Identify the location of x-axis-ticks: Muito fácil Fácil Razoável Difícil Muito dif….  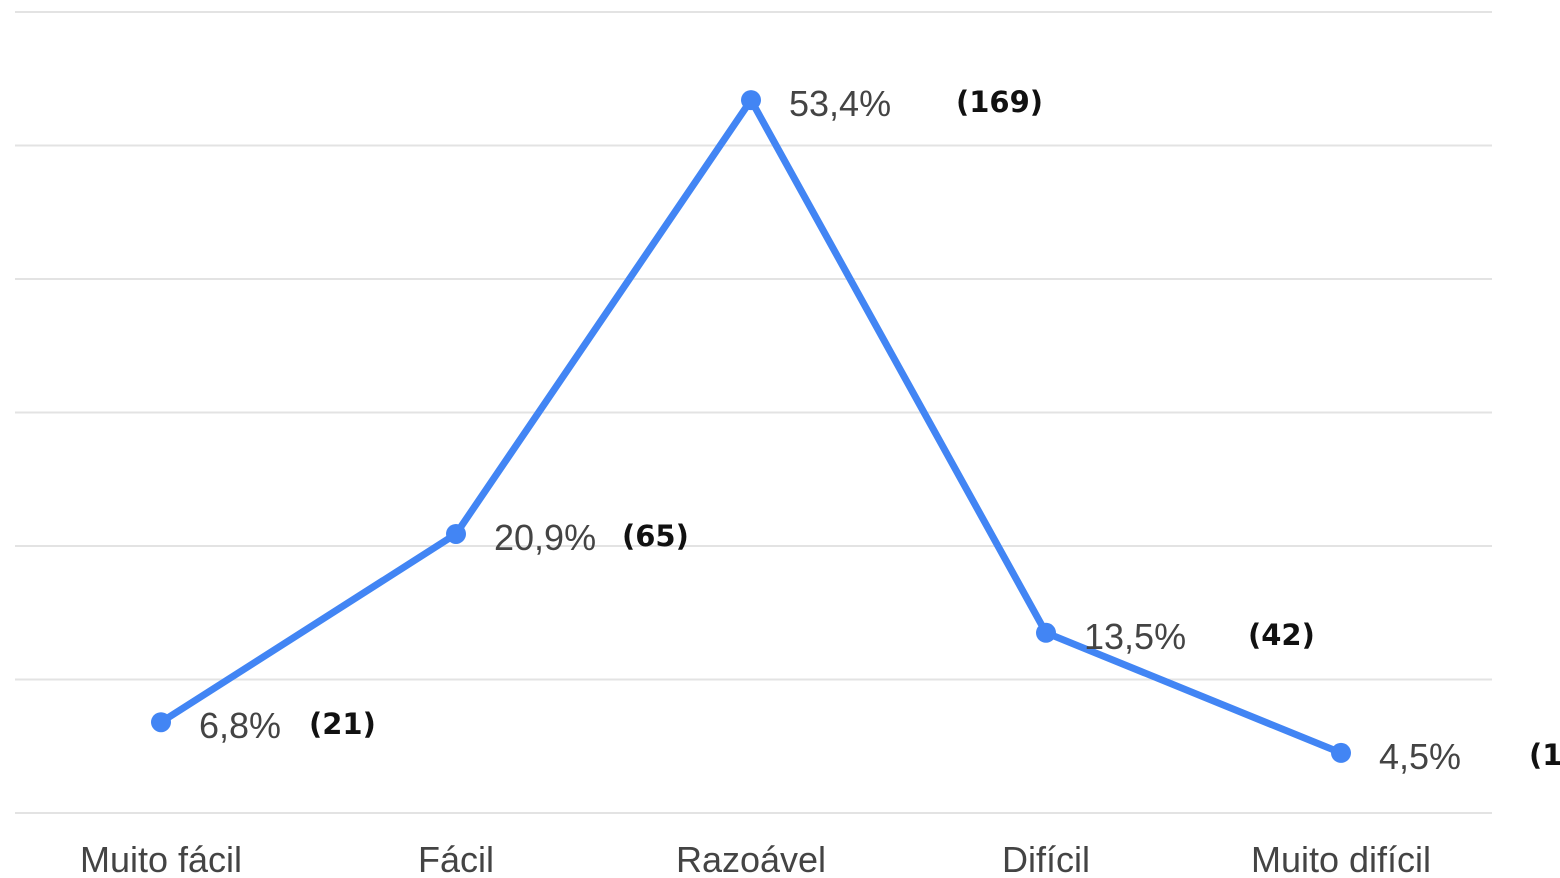
(755, 858).